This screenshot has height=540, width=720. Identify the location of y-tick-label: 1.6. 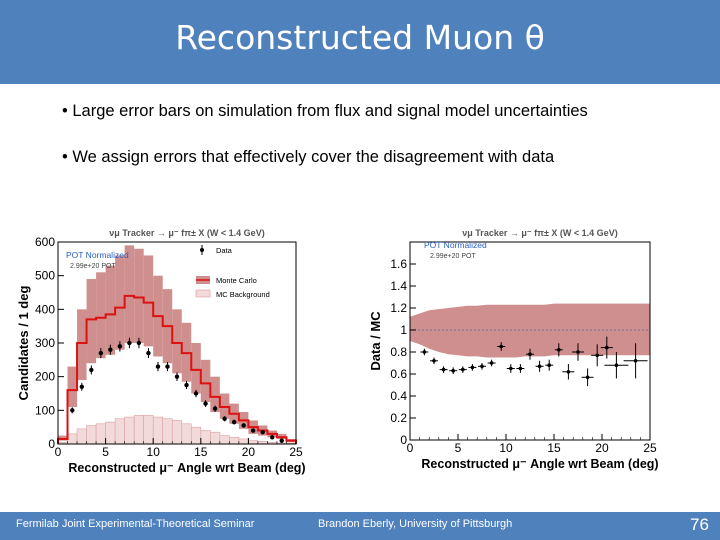
(398, 264).